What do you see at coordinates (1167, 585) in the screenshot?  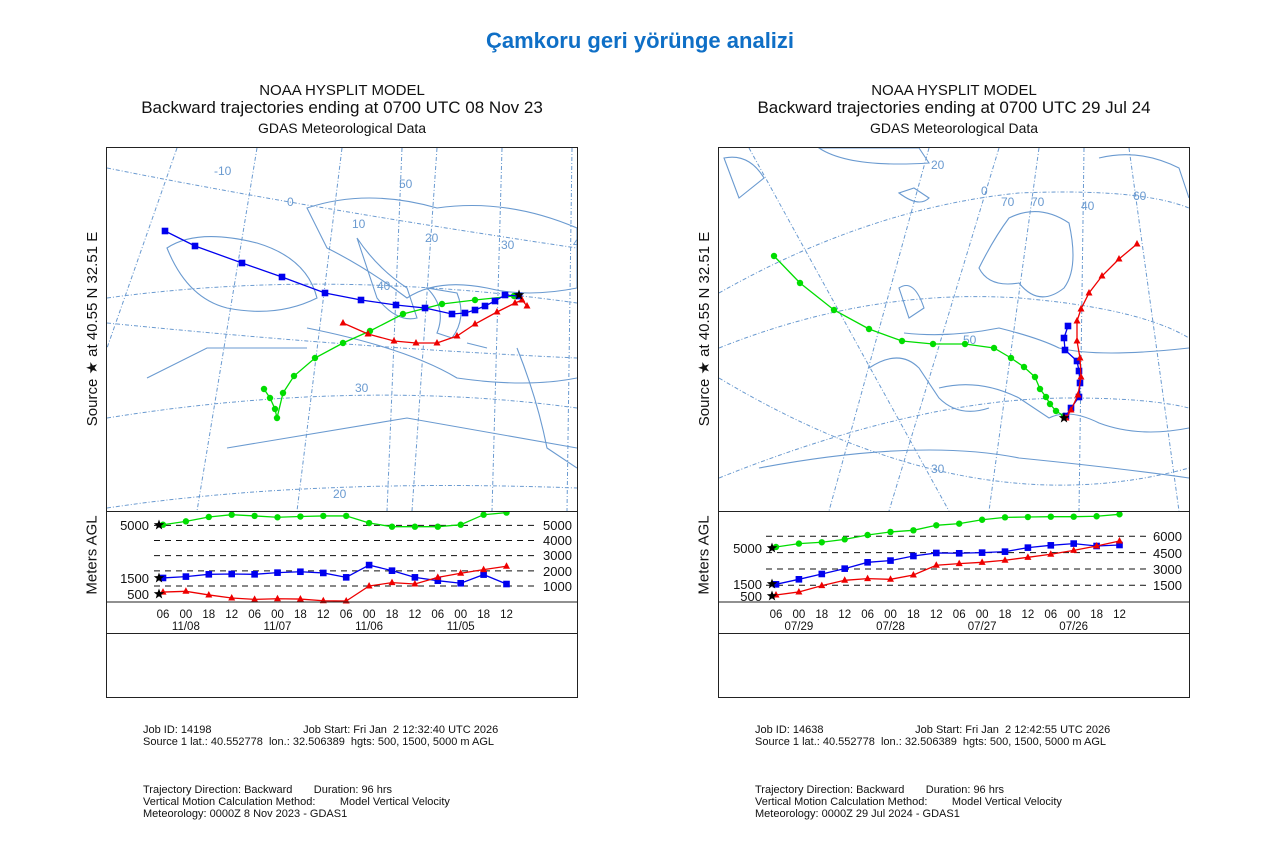 I see `right-height-tick: 1500` at bounding box center [1167, 585].